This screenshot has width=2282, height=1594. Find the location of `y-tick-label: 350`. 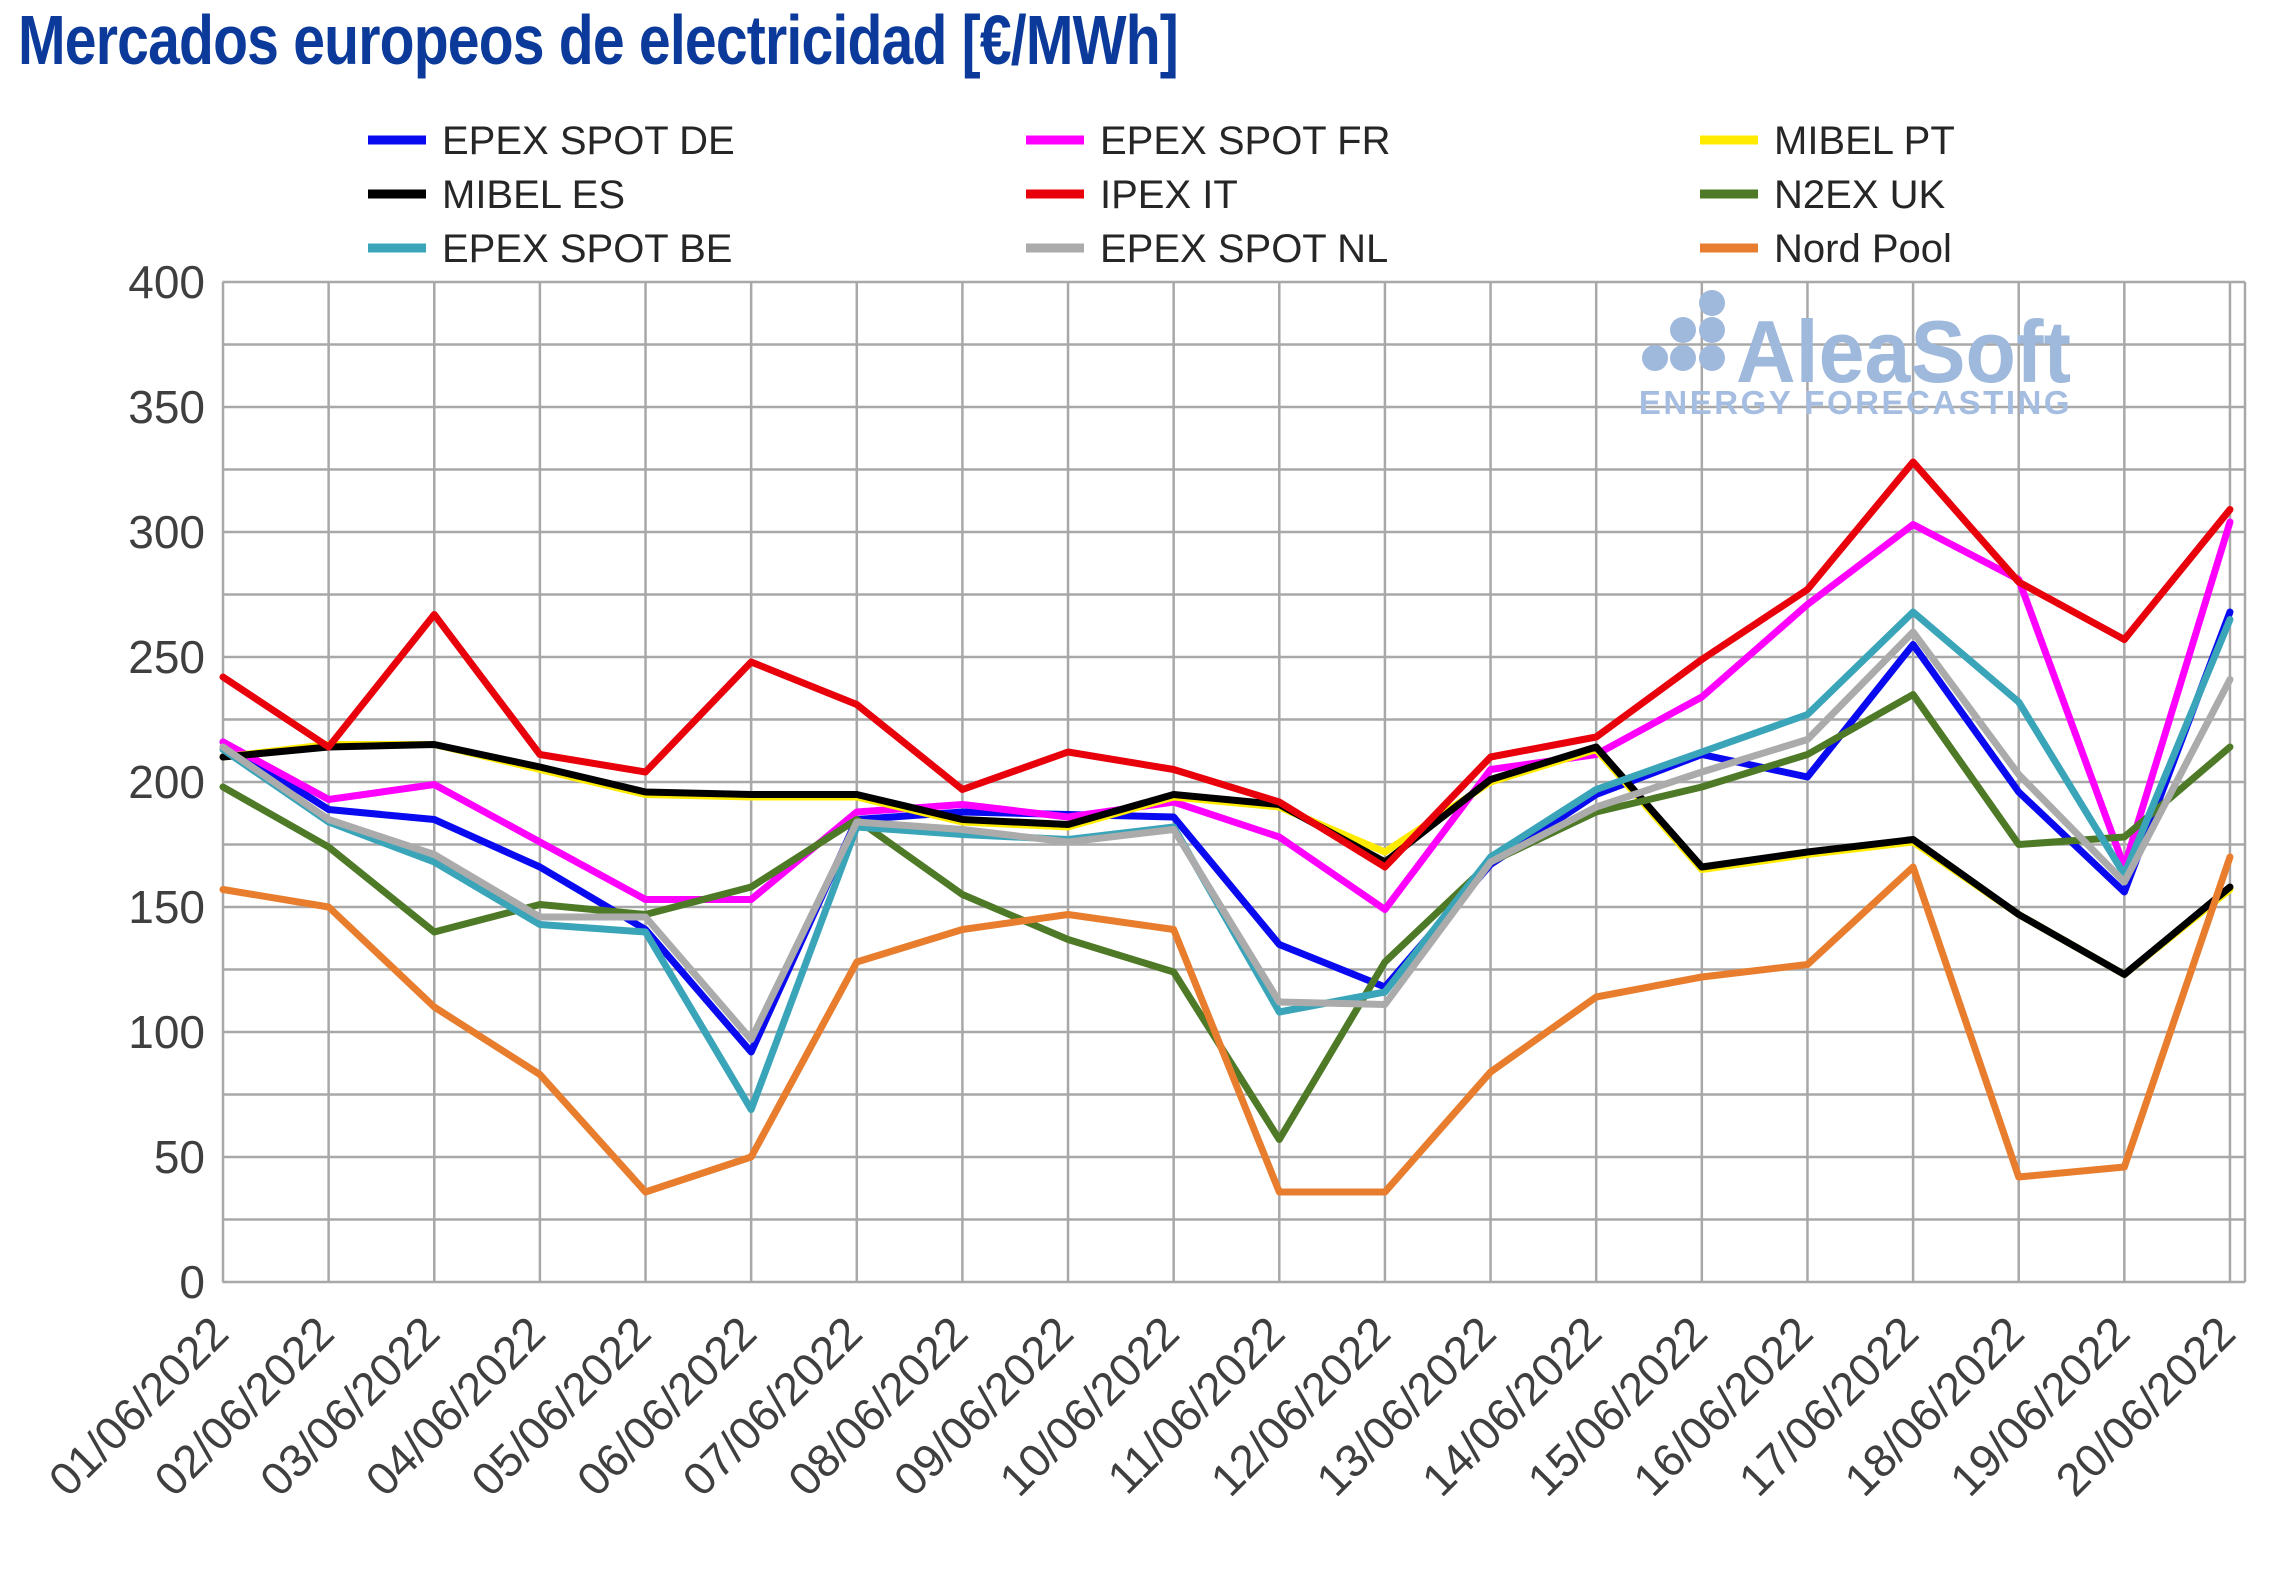

y-tick-label: 350 is located at coordinates (166, 407).